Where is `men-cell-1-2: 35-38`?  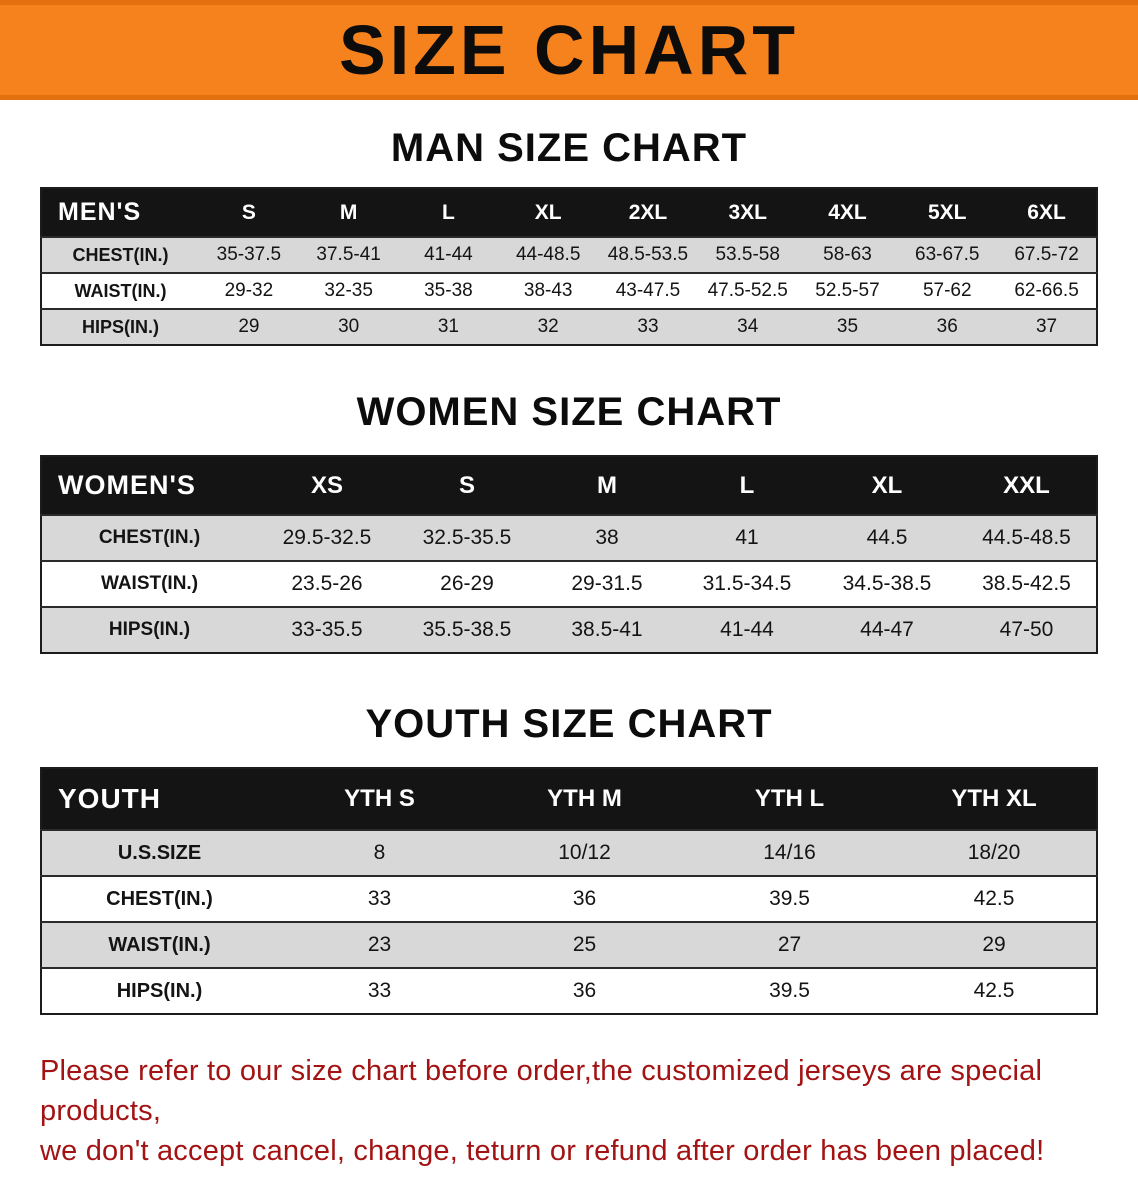 men-cell-1-2: 35-38 is located at coordinates (448, 290).